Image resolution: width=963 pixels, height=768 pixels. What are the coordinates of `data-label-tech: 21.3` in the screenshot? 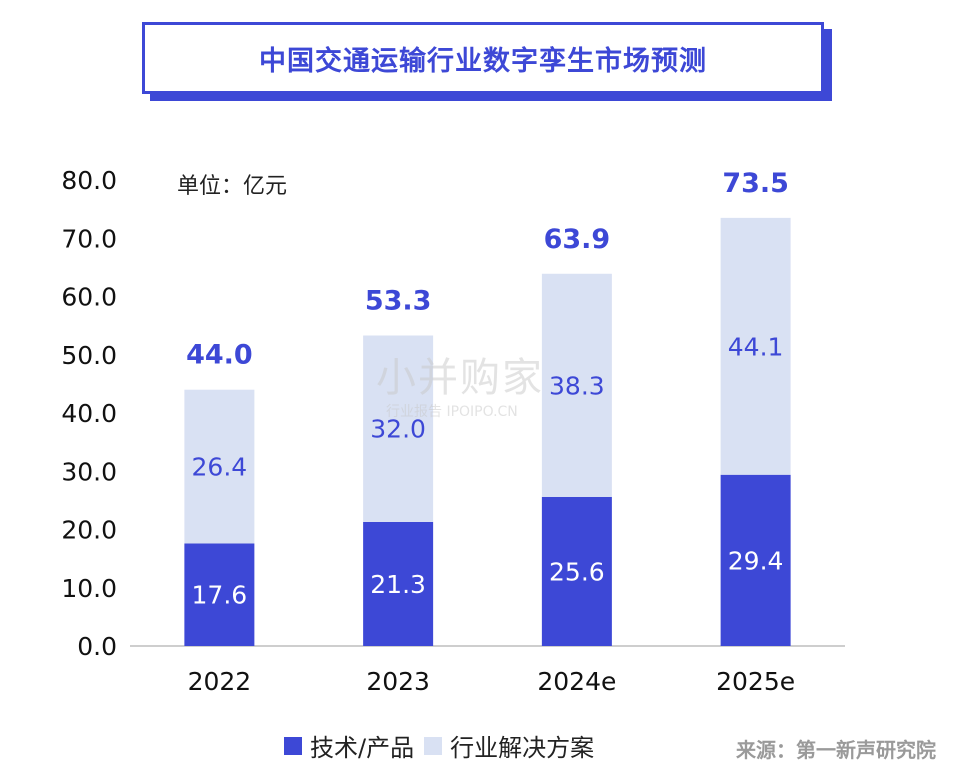 It's located at (398, 584).